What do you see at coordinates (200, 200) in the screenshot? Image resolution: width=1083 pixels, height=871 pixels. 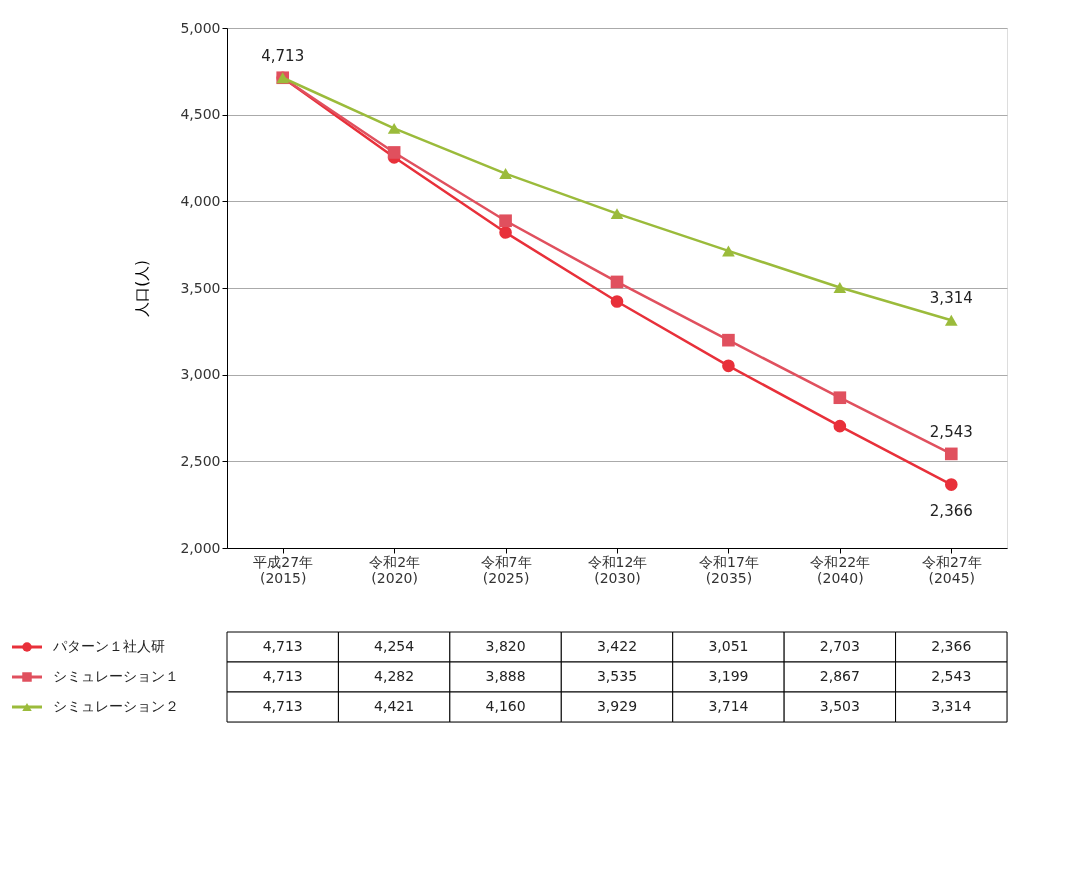 I see `y-tick-label: 4,000` at bounding box center [200, 200].